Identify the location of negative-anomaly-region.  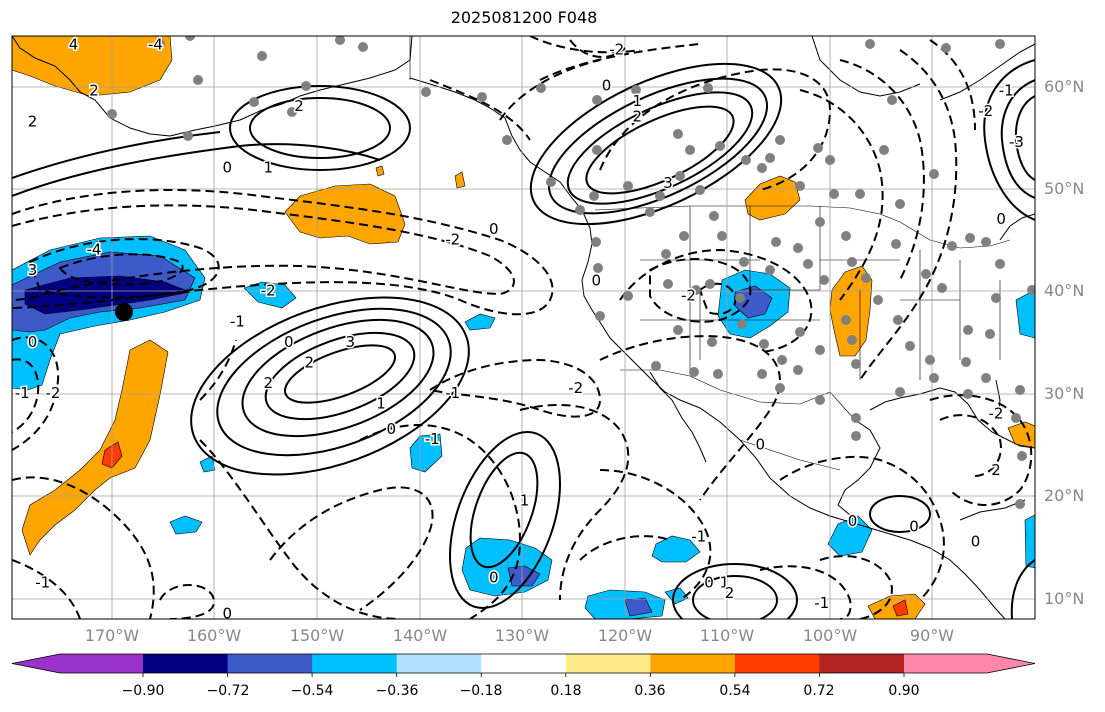
(108, 295).